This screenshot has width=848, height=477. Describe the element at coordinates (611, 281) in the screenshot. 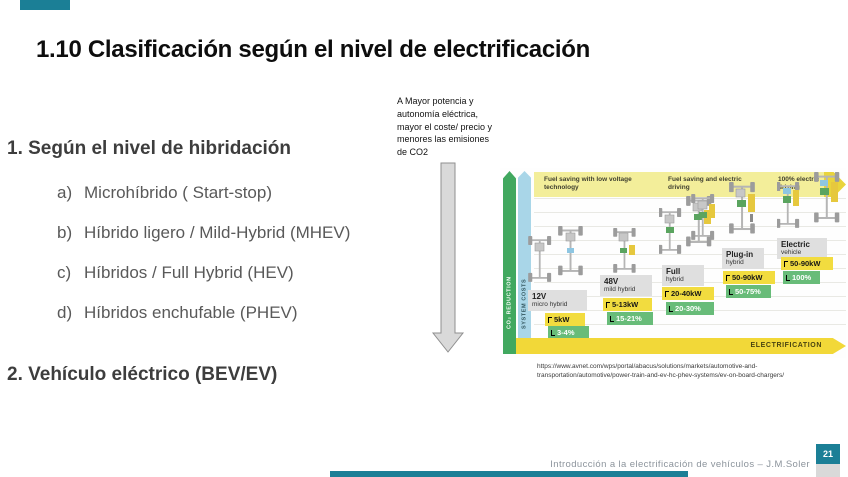

I see `group-name: 48V` at that location.